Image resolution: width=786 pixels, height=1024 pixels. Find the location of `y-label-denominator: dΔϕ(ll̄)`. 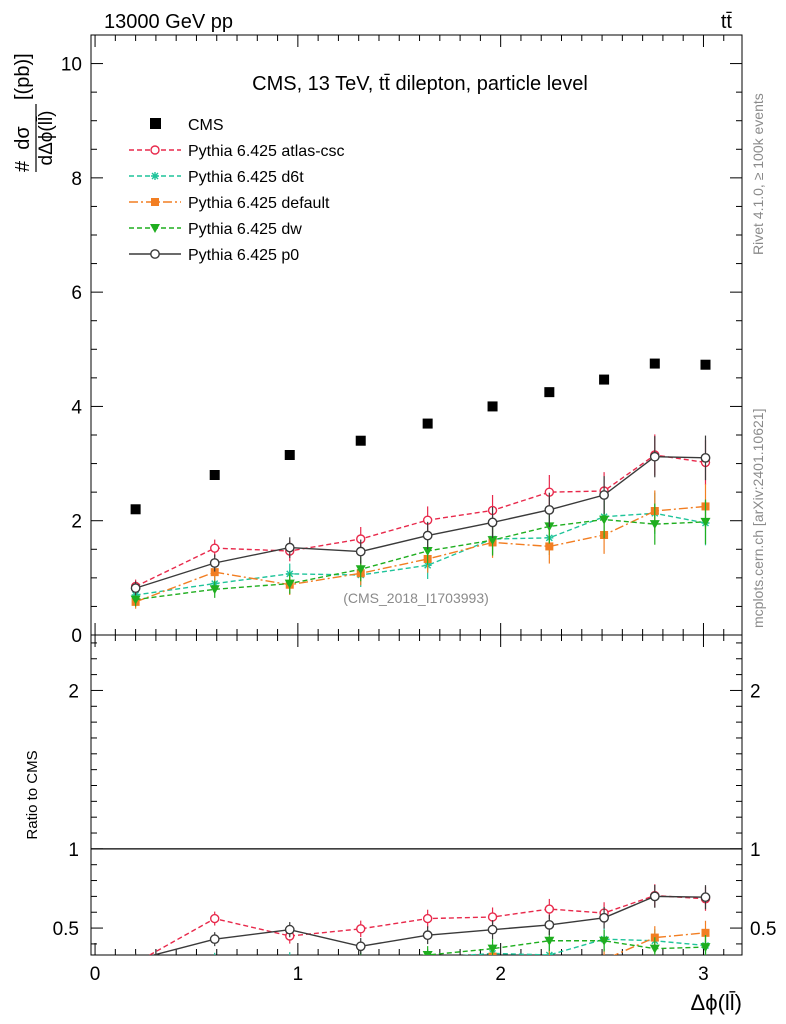

y-label-denominator: dΔϕ(ll̄) is located at coordinates (46, 138).